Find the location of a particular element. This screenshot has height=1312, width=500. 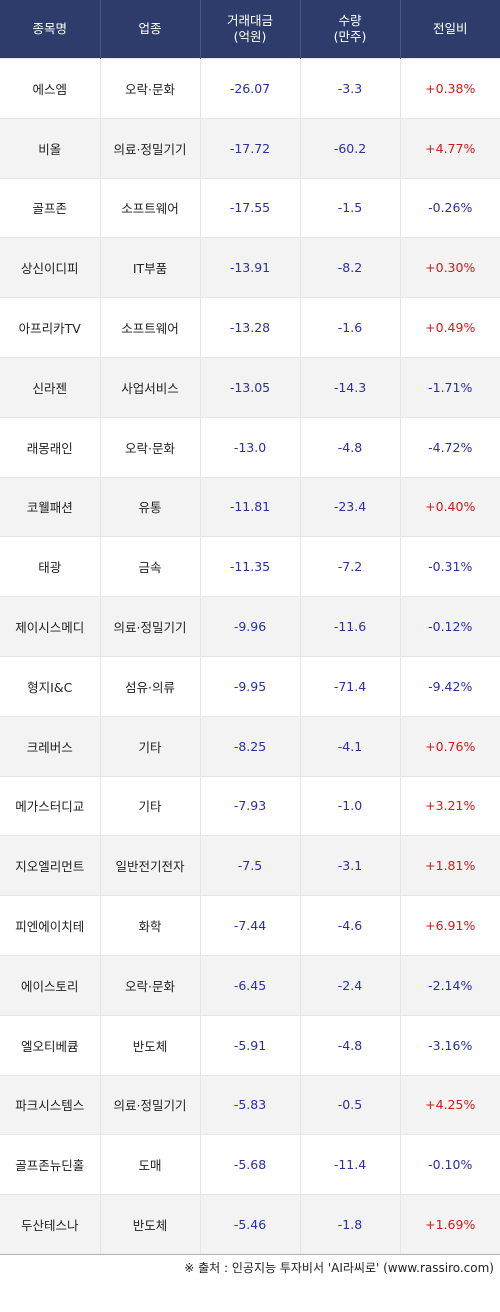

stock-name-cell: 엘오티베큠 is located at coordinates (50, 1045).